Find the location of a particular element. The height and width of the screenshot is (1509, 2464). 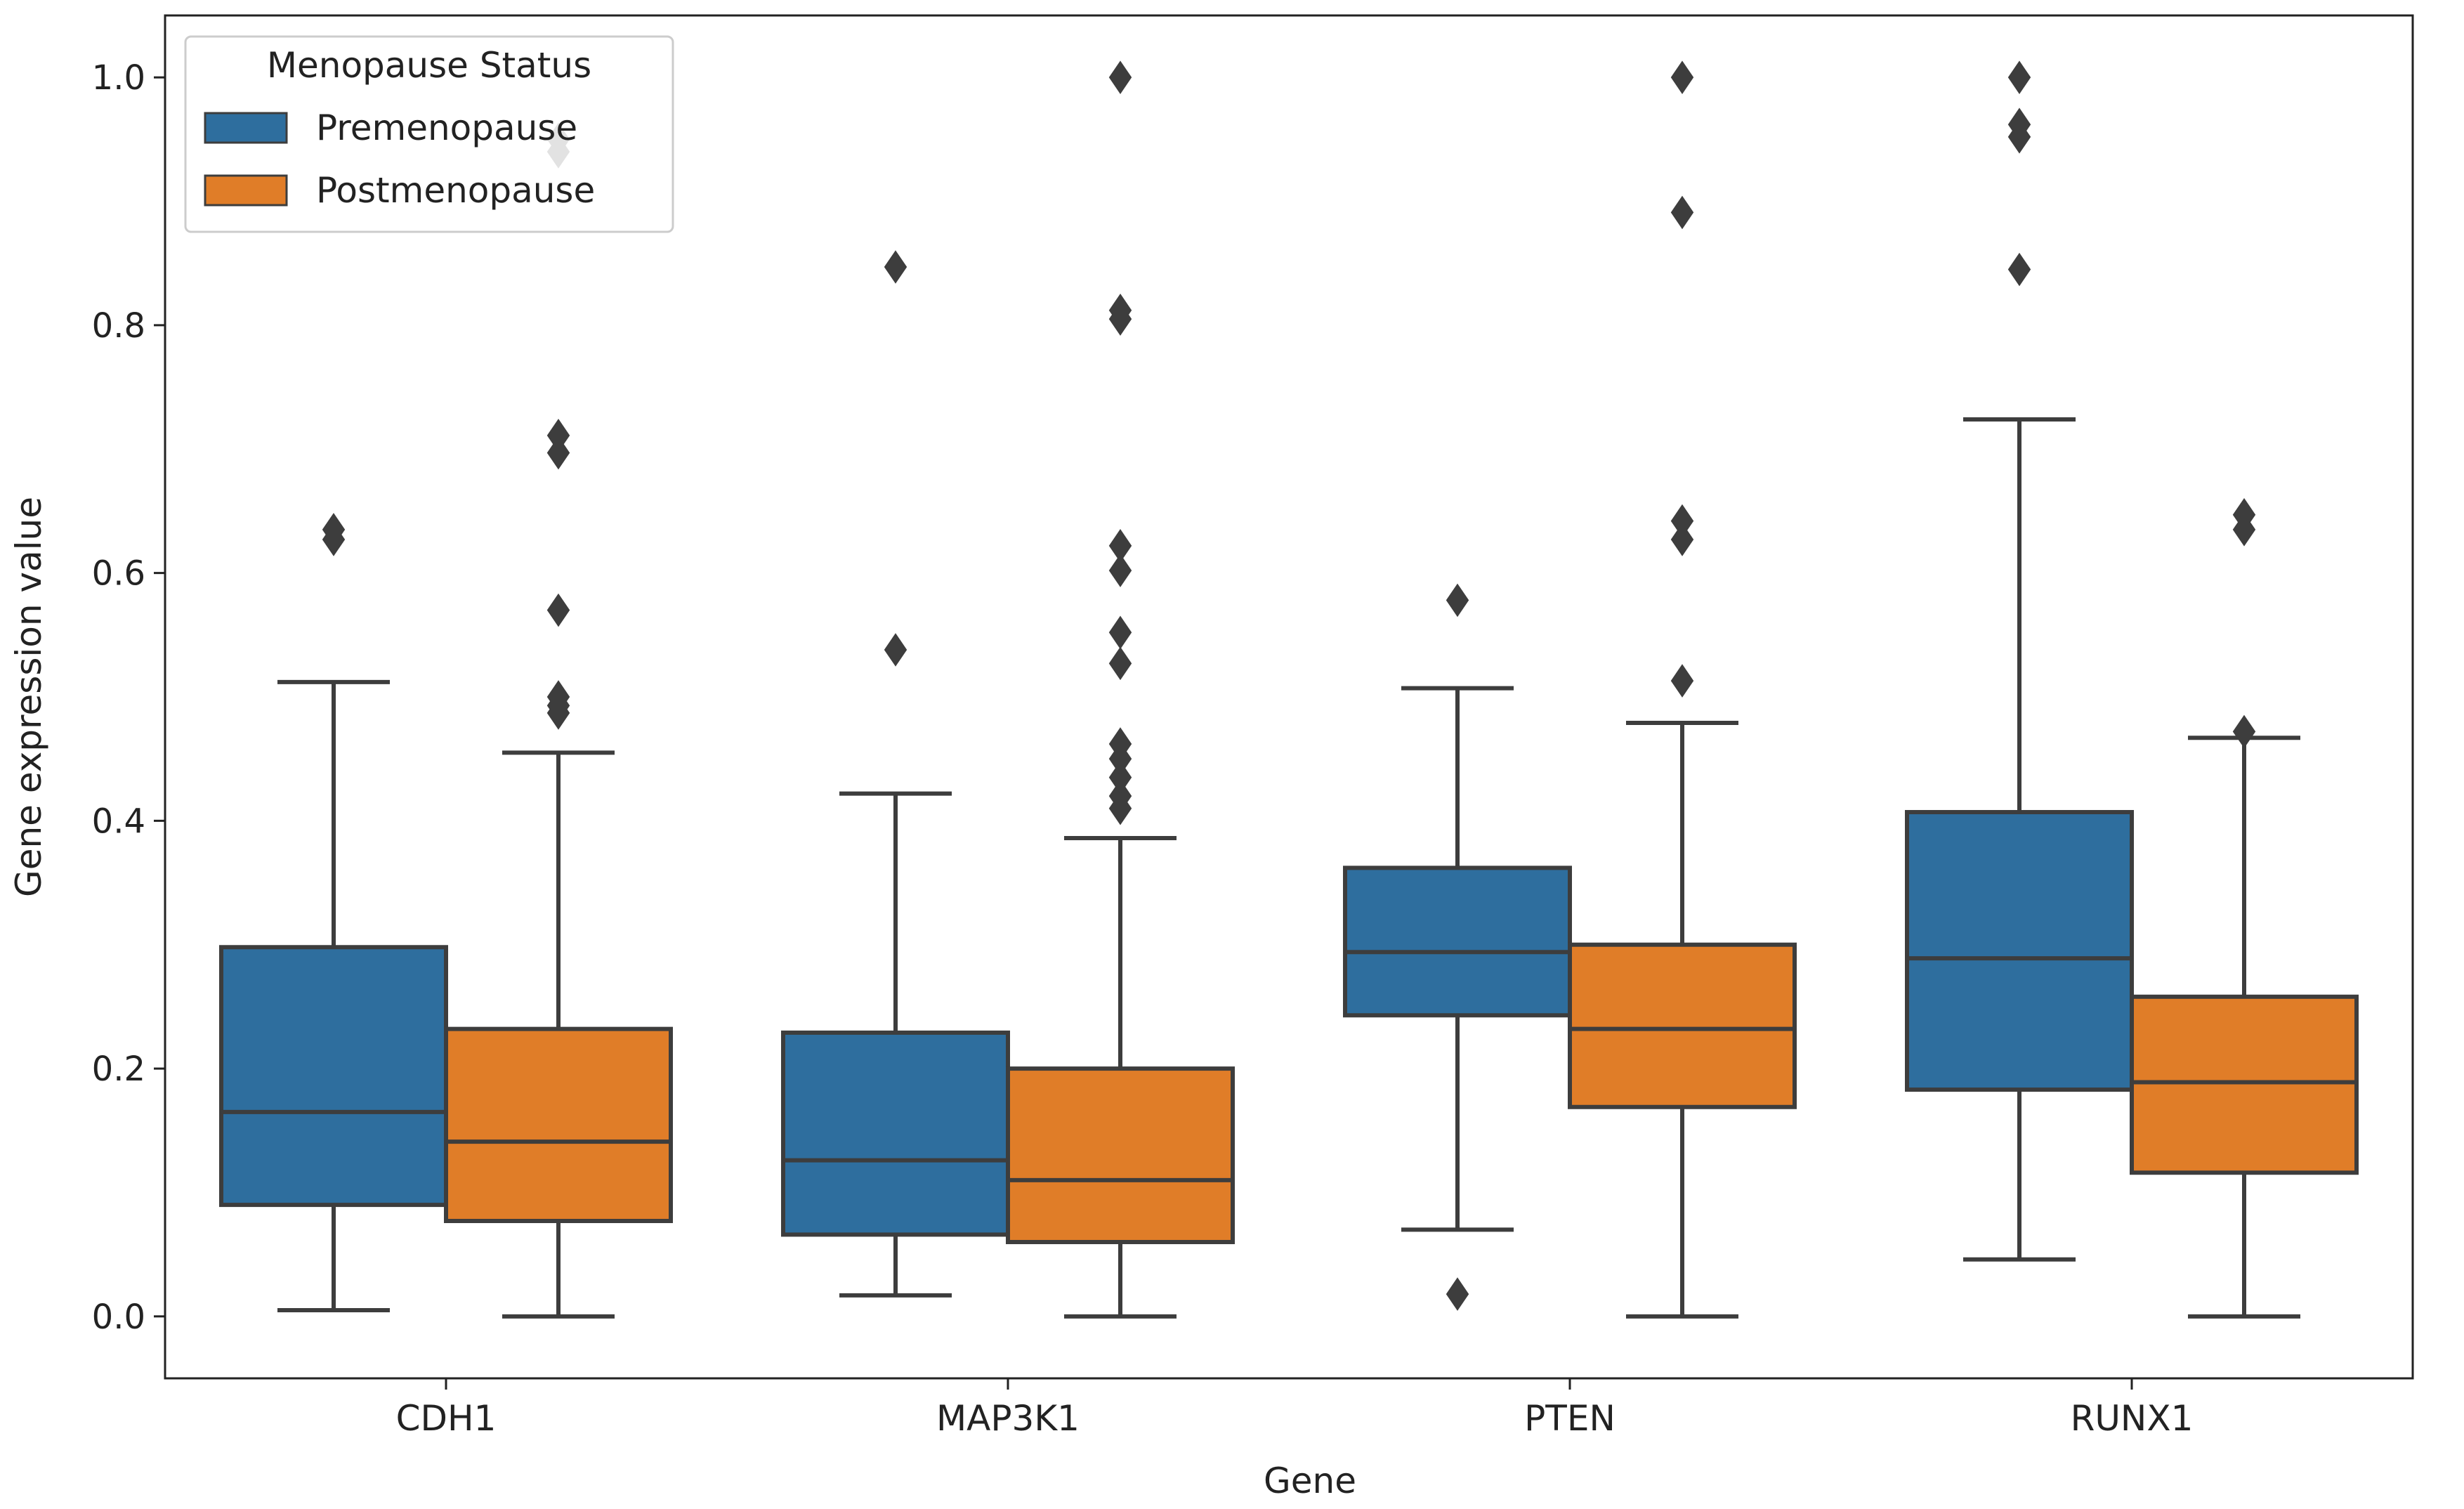

legend-swatch-postmenopause is located at coordinates (246, 191).